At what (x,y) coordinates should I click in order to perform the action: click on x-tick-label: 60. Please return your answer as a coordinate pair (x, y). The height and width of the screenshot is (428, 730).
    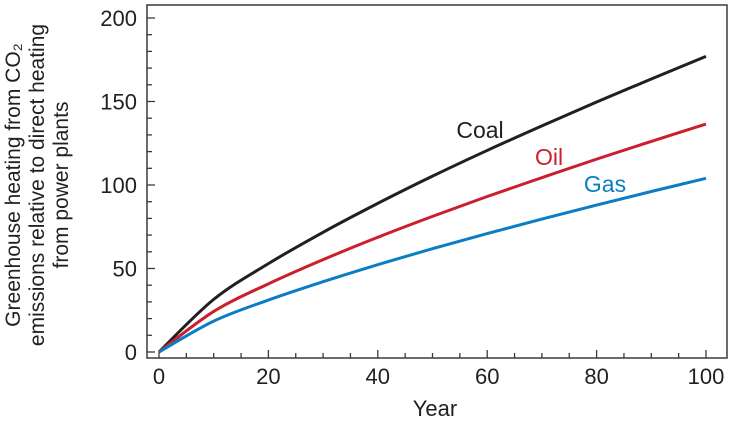
    Looking at the image, I should click on (487, 376).